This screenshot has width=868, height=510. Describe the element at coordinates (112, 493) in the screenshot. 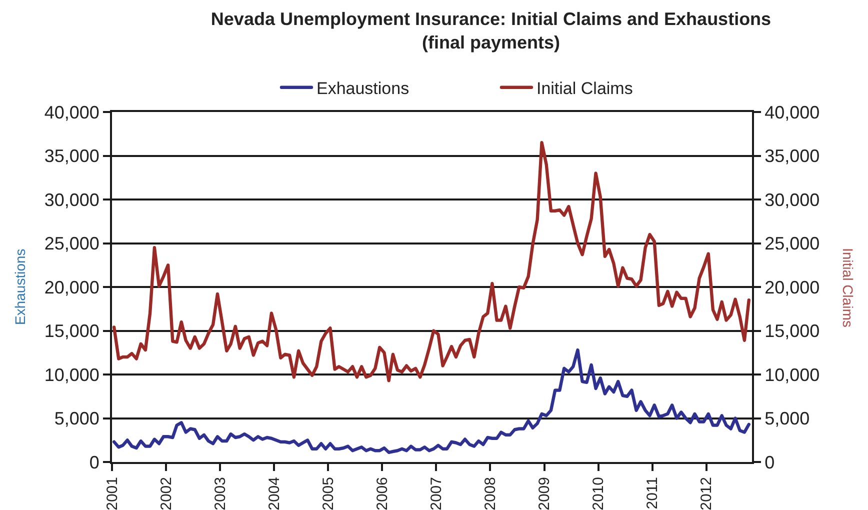

I see `x-tick-label: 2001` at that location.